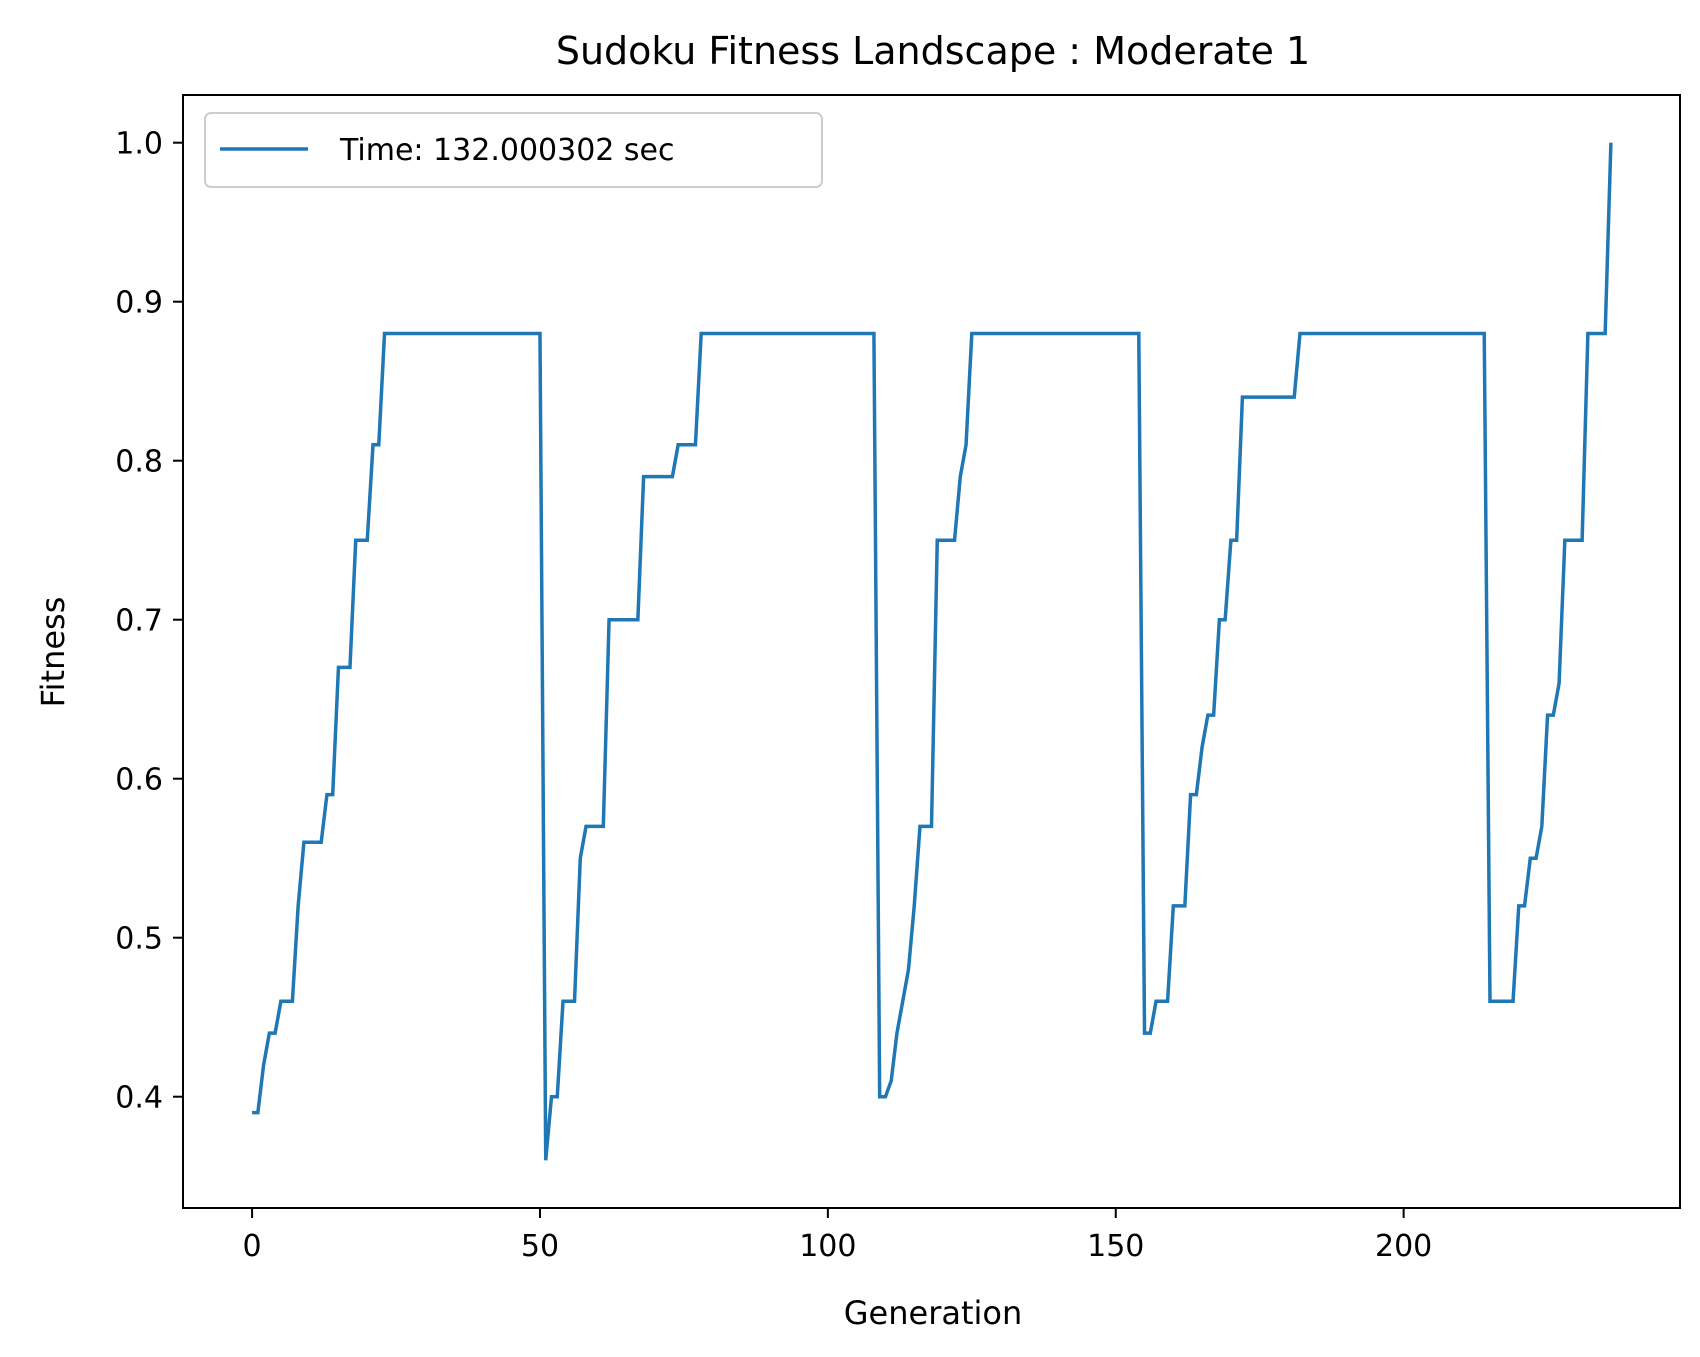 The height and width of the screenshot is (1357, 1700). Describe the element at coordinates (252, 1246) in the screenshot. I see `x-tick-label: 0` at that location.